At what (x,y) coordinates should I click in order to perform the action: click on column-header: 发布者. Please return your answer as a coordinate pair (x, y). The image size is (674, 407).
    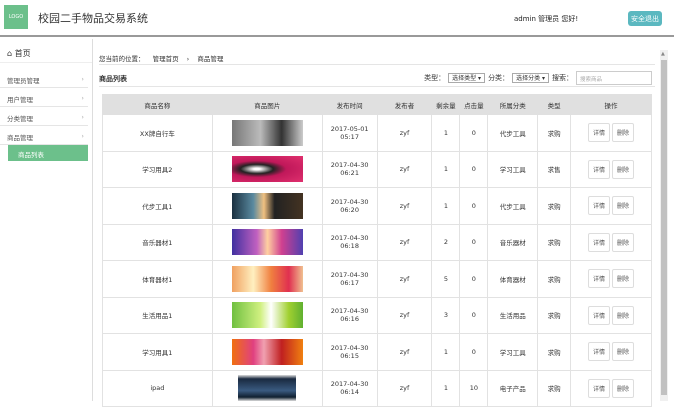
    Looking at the image, I should click on (404, 104).